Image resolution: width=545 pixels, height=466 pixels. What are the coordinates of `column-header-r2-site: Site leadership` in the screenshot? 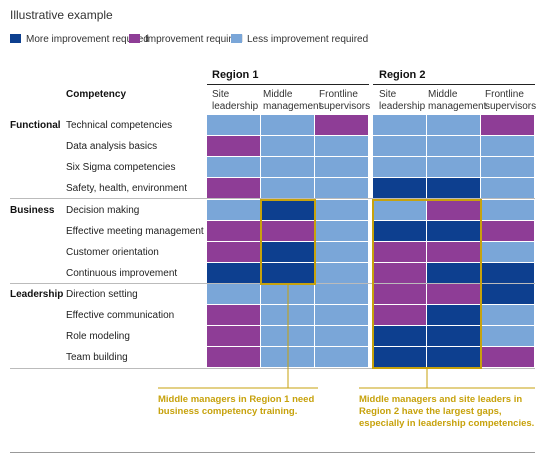 It's located at (402, 101).